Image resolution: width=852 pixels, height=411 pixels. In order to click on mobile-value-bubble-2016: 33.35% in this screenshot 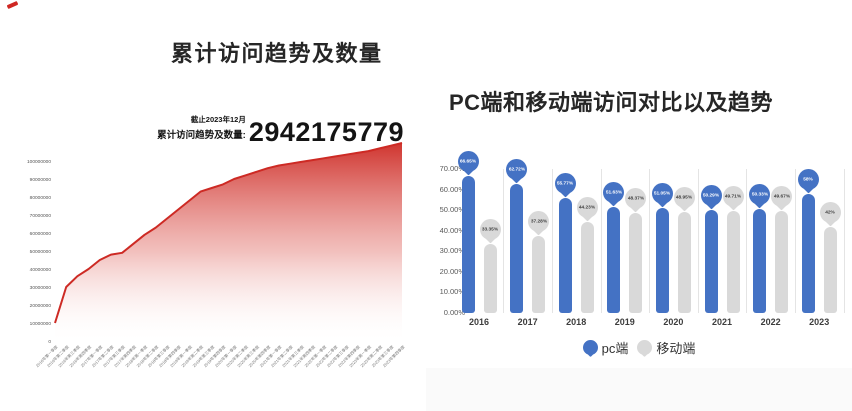, I will do `click(490, 231)`.